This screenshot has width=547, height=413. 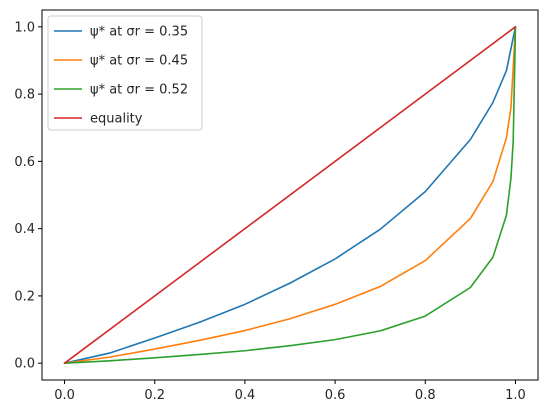 What do you see at coordinates (28, 196) in the screenshot?
I see `y-axis: 0.0 0.2 0.4 0.6 0.8 1.0` at bounding box center [28, 196].